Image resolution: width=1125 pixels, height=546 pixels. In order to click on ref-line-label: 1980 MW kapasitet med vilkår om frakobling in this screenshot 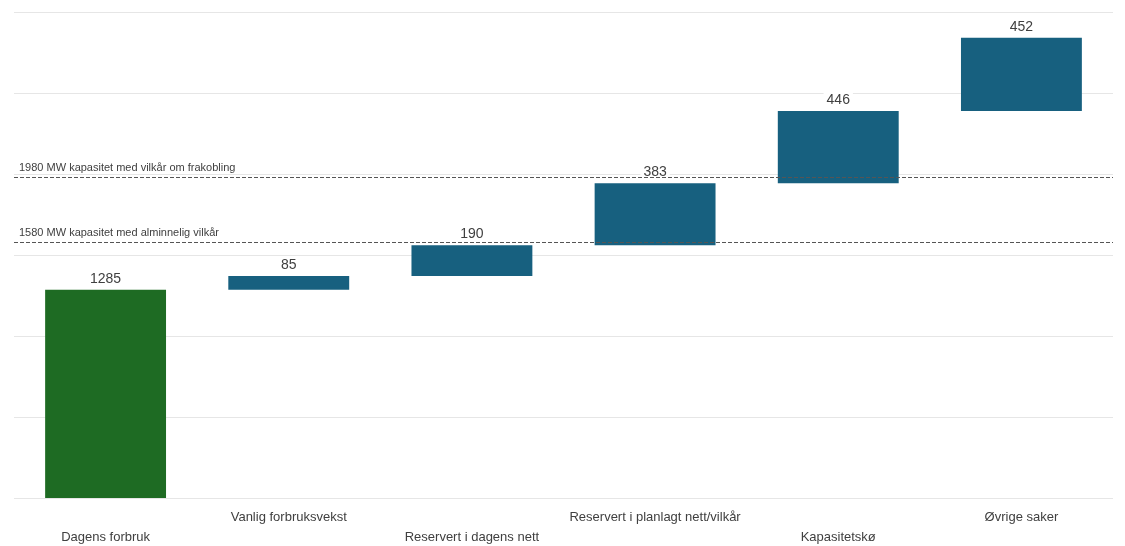, I will do `click(127, 166)`.